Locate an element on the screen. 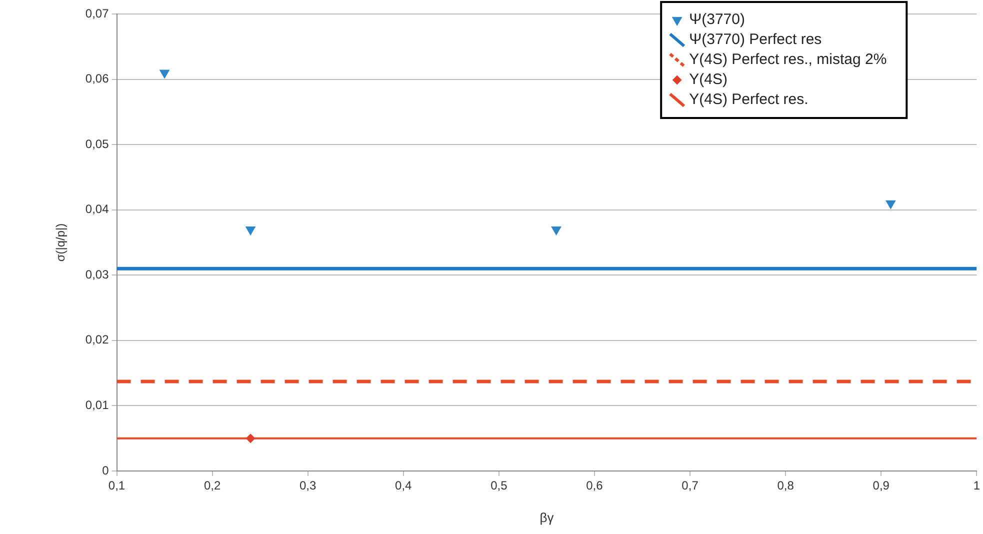 The height and width of the screenshot is (534, 983). x-tick-label: 1 is located at coordinates (976, 485).